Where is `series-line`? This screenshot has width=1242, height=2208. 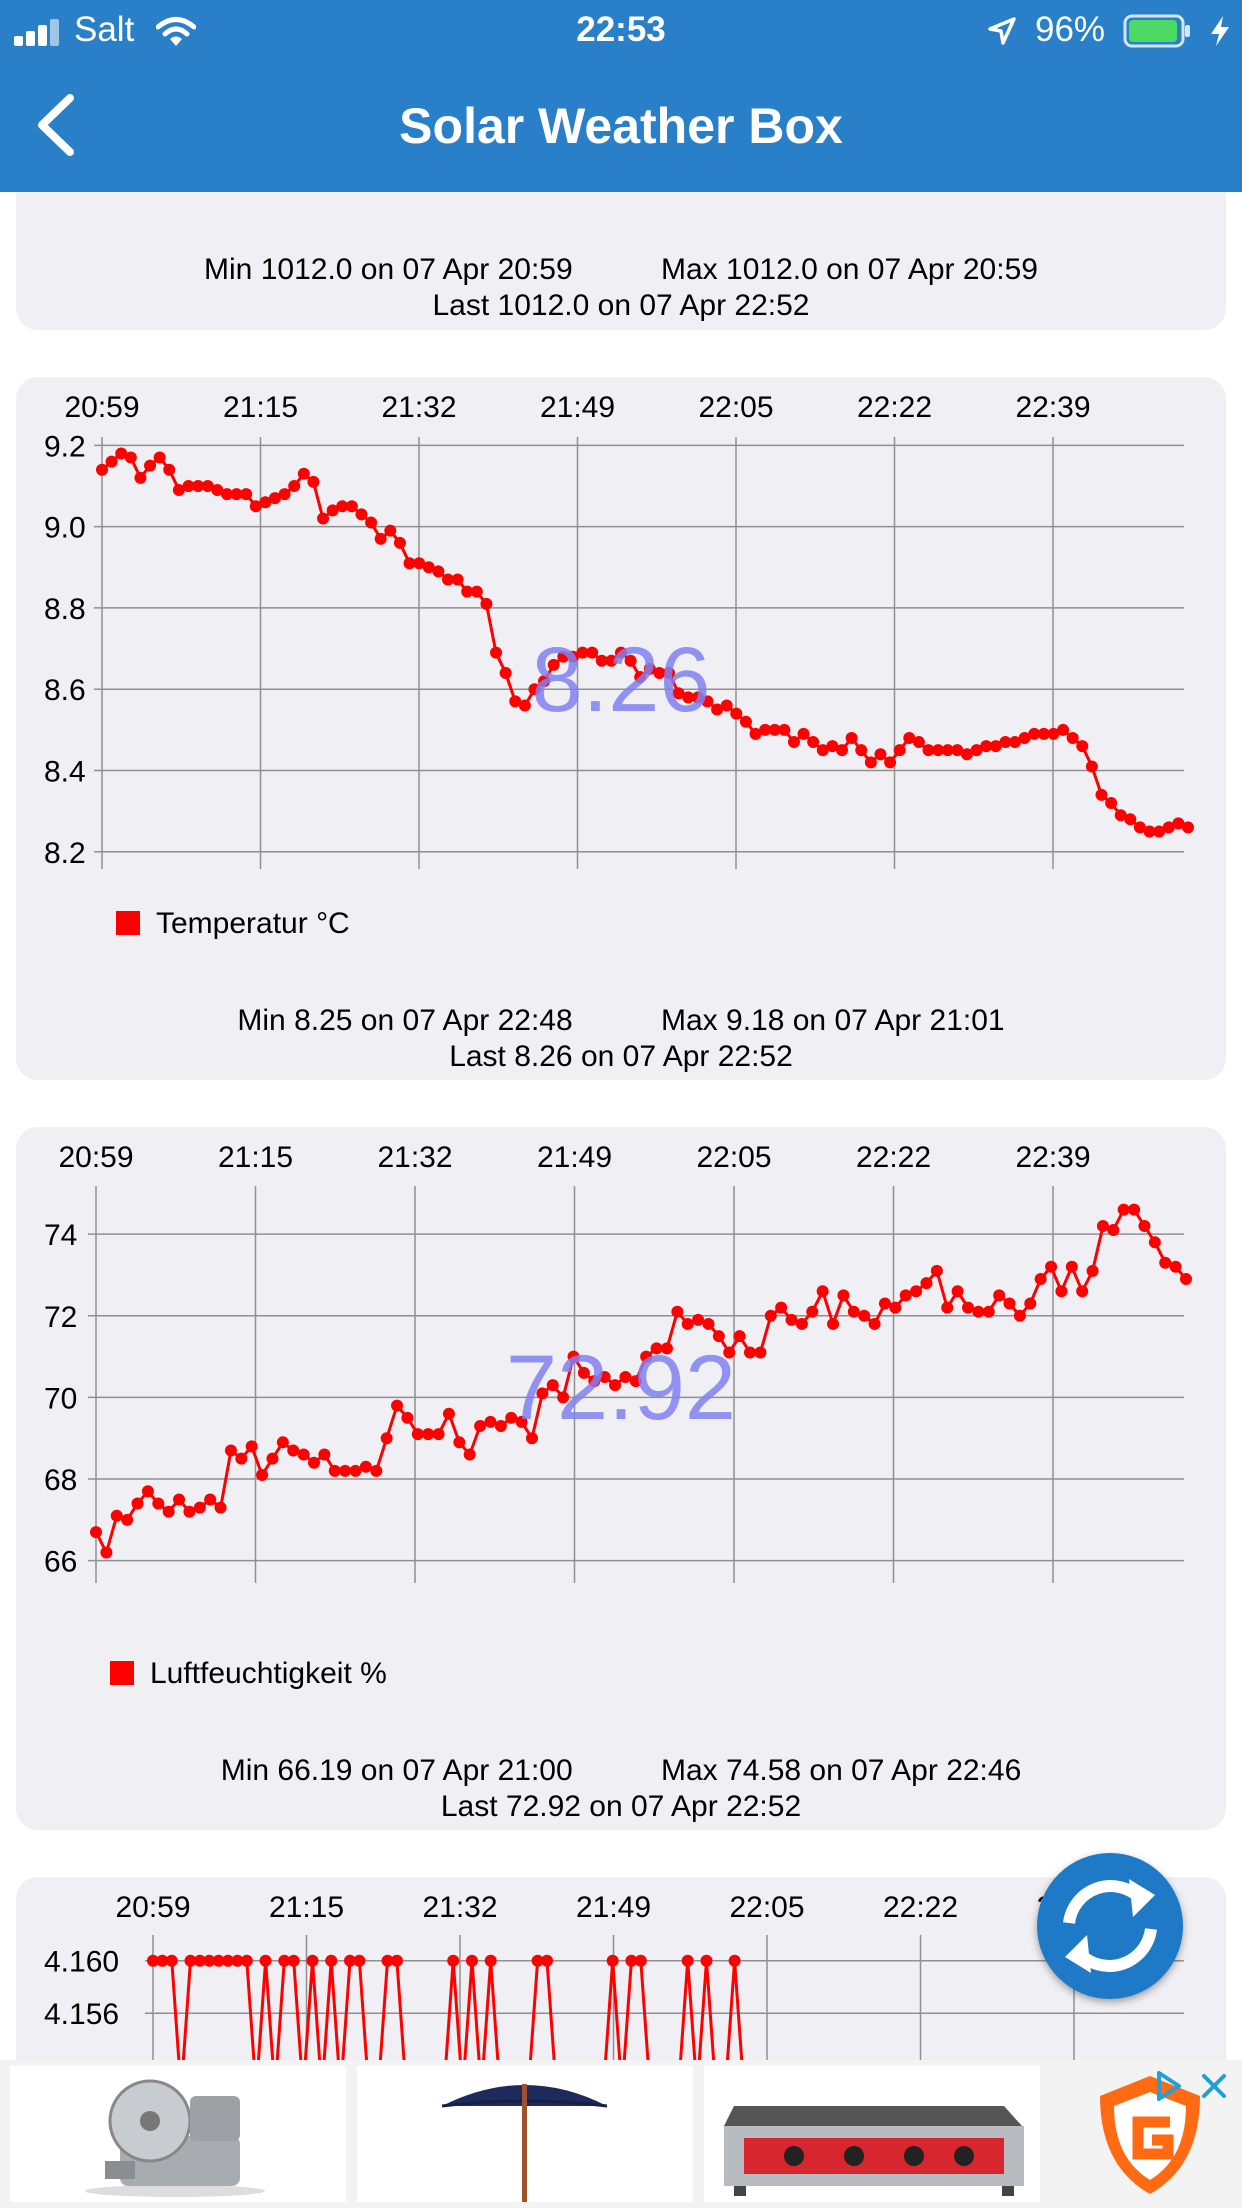
series-line is located at coordinates (449, 2018).